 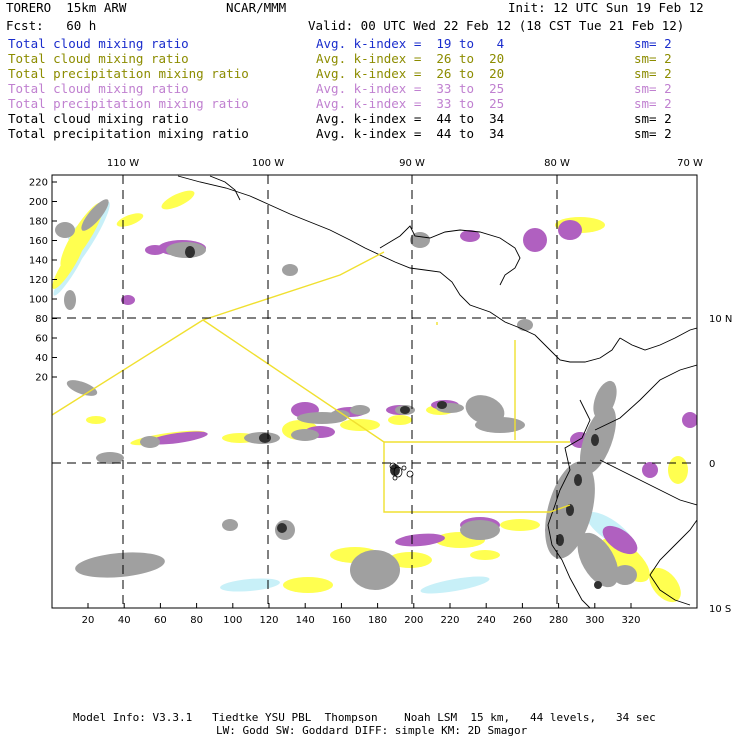 I want to click on x-tick-label: 300, so click(x=594, y=620).